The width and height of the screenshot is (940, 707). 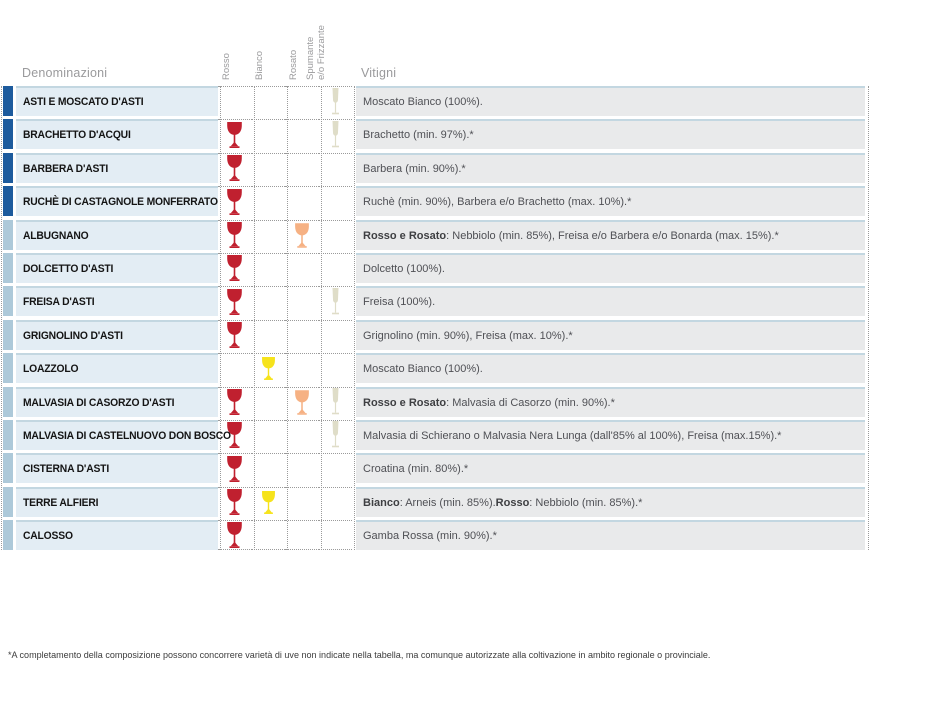 I want to click on denomination-label: BRACHETTO D'ACQUI, so click(x=117, y=134).